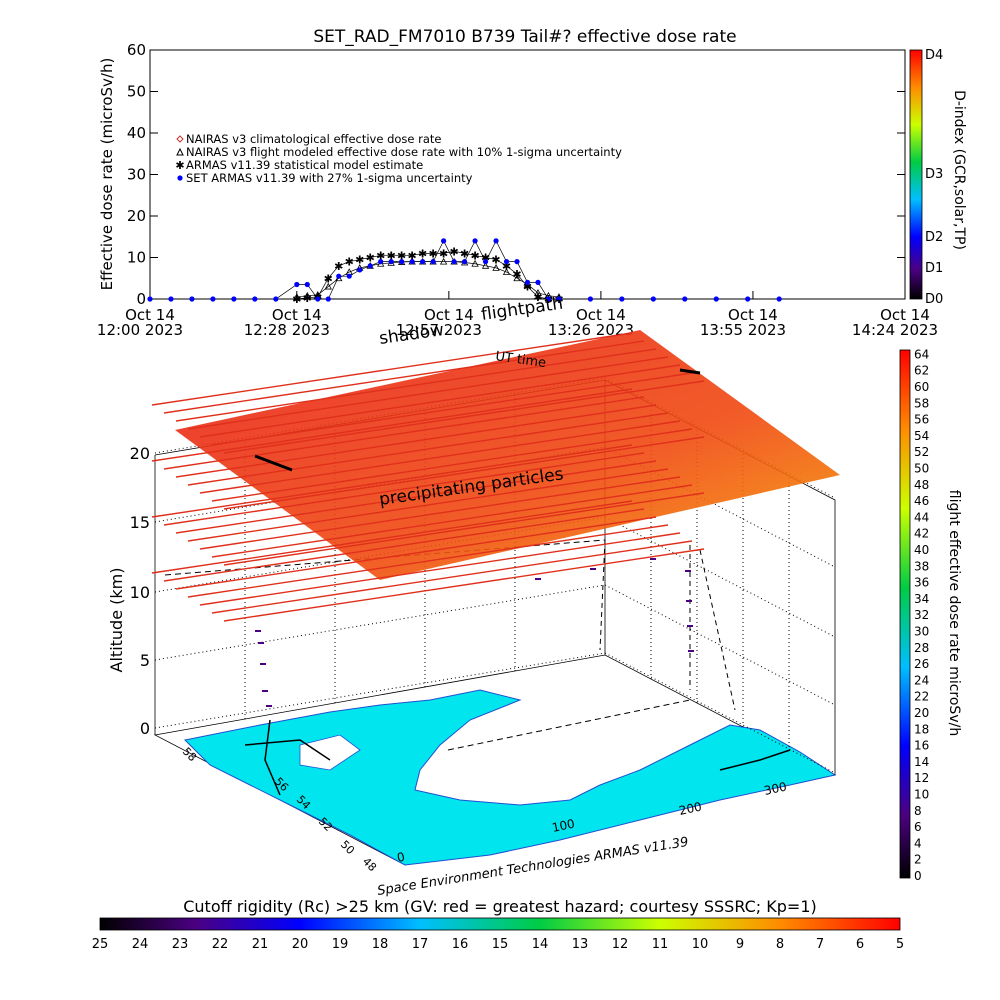 This screenshot has width=1000, height=1000. What do you see at coordinates (620, 944) in the screenshot?
I see `cutoff-tick: 12` at bounding box center [620, 944].